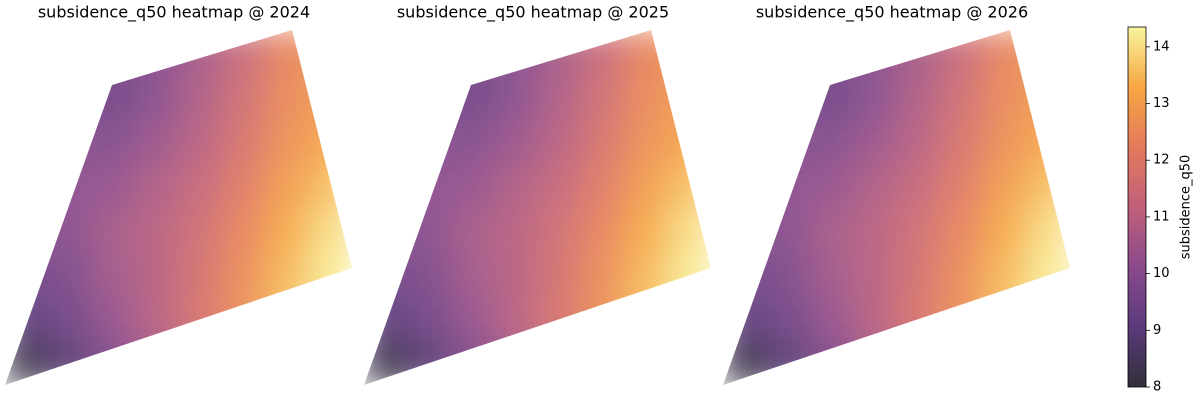 This screenshot has height=404, width=1200. I want to click on panel-title: subsidence_q50 heatmap @ 2024, so click(174, 13).